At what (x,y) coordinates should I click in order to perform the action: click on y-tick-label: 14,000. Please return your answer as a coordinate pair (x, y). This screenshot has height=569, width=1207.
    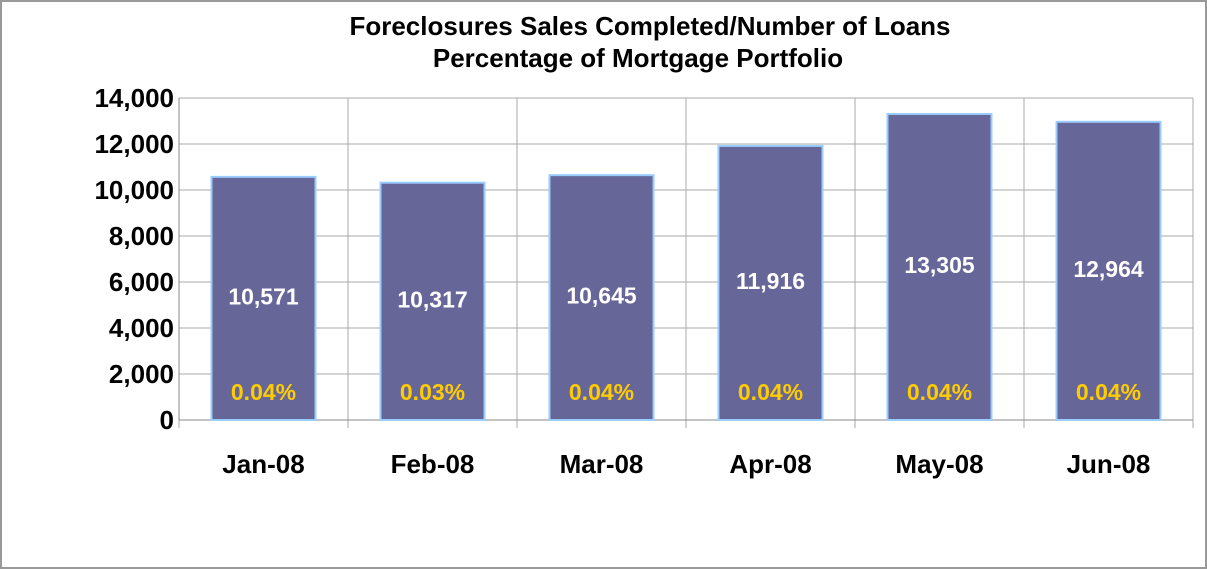
    Looking at the image, I should click on (134, 98).